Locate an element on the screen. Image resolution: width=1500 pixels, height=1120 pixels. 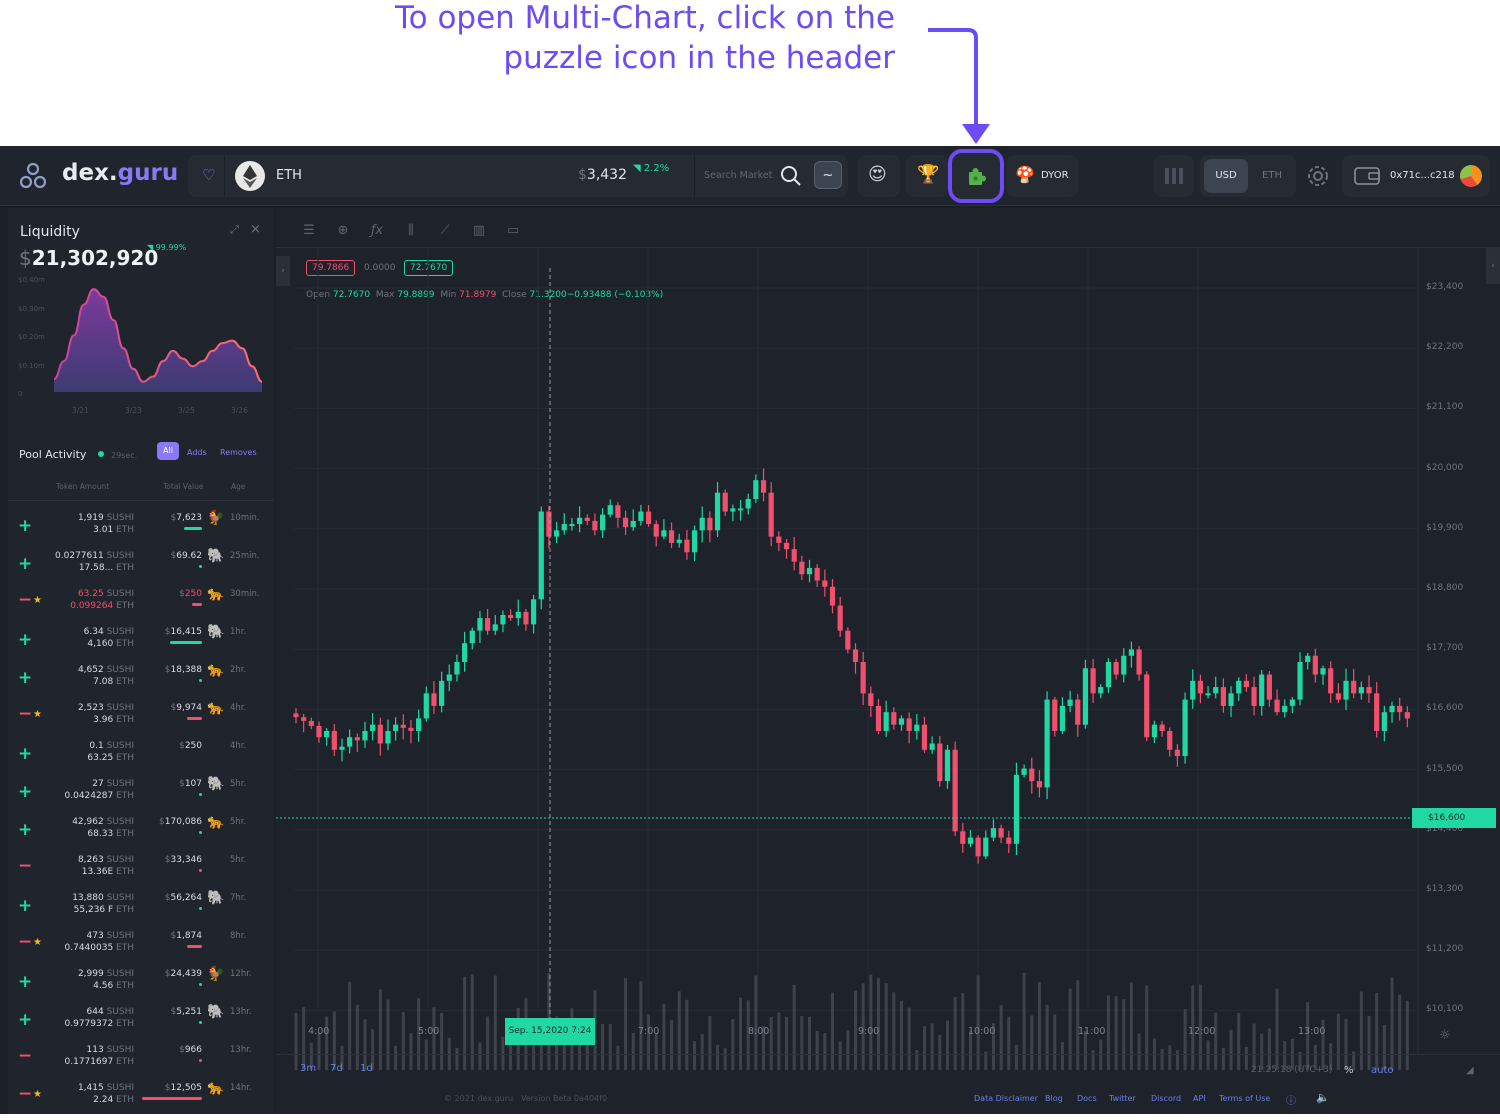
time-tick: 11:00 is located at coordinates (1092, 1031).